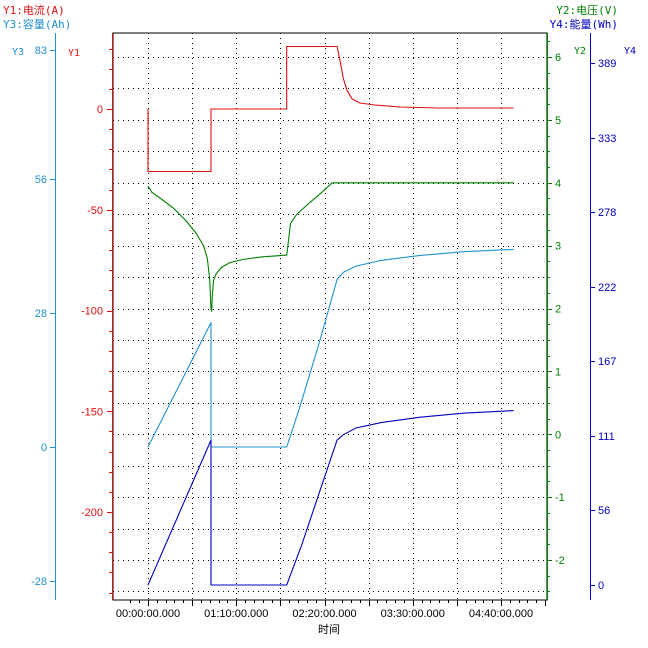 The height and width of the screenshot is (648, 648). Describe the element at coordinates (580, 51) in the screenshot. I see `axis-name-y2: Y2` at that location.